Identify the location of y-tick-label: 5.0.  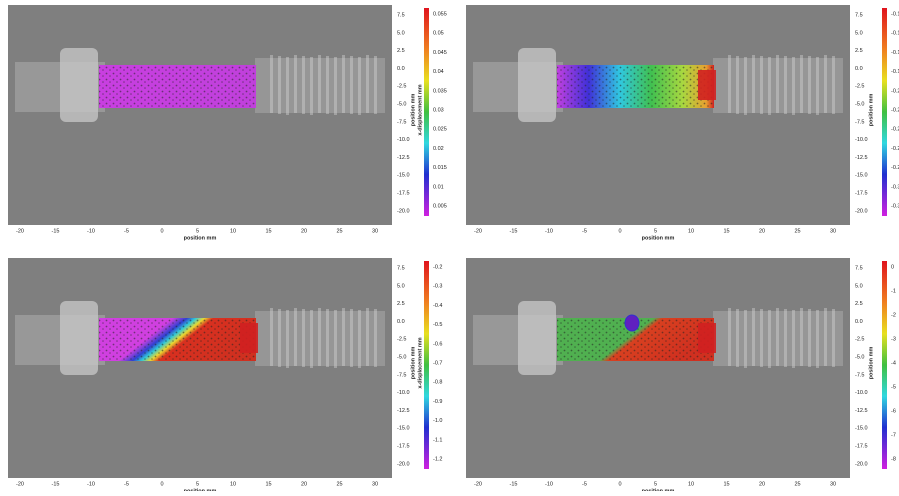
(401, 286).